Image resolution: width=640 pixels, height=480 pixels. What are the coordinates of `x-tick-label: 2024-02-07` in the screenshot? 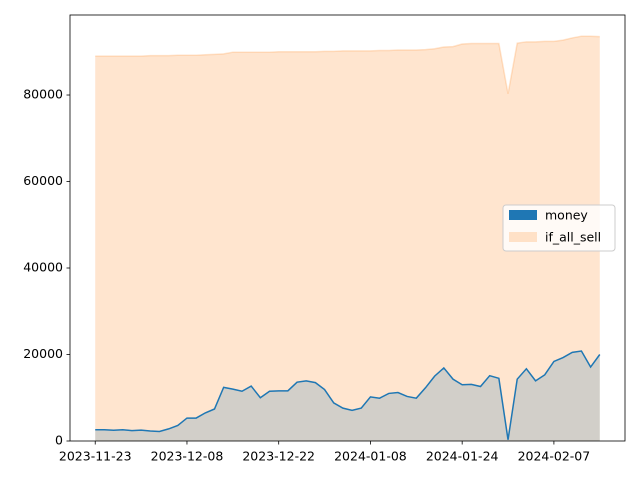 It's located at (554, 456).